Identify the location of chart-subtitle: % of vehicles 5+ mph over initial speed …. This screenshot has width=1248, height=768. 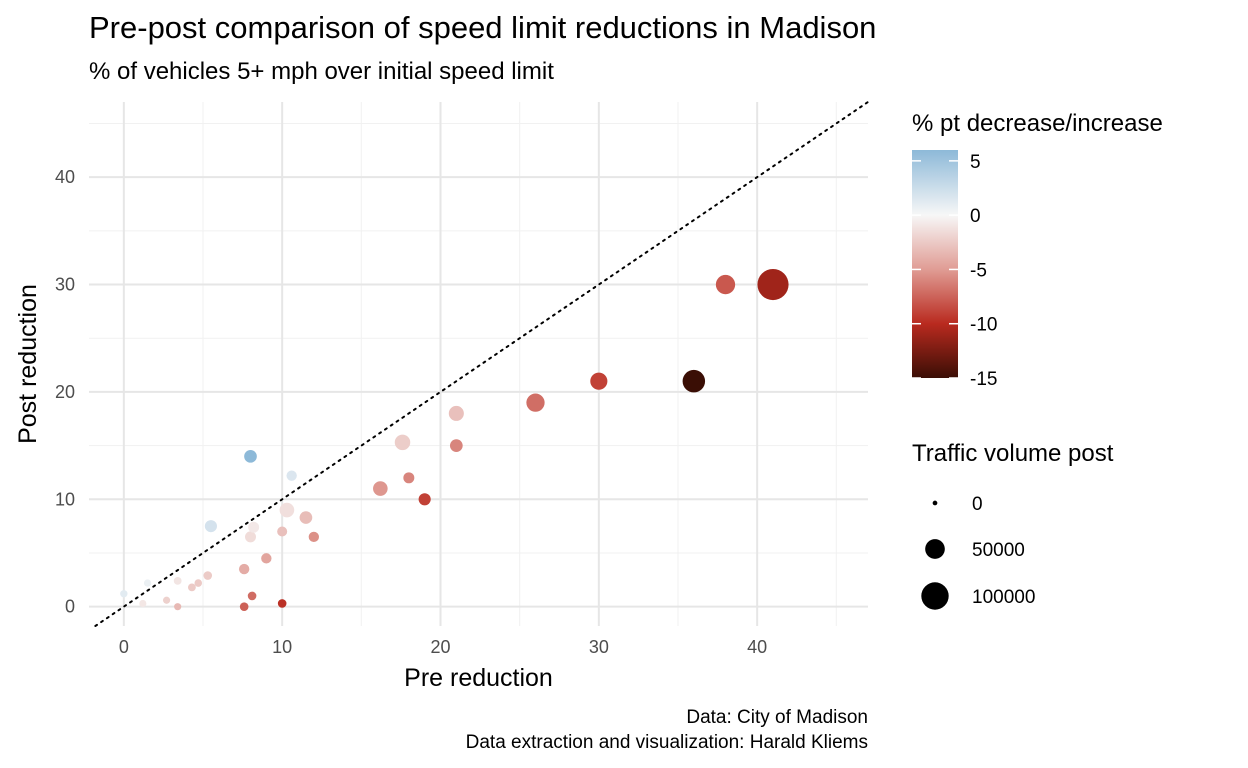
(321, 71).